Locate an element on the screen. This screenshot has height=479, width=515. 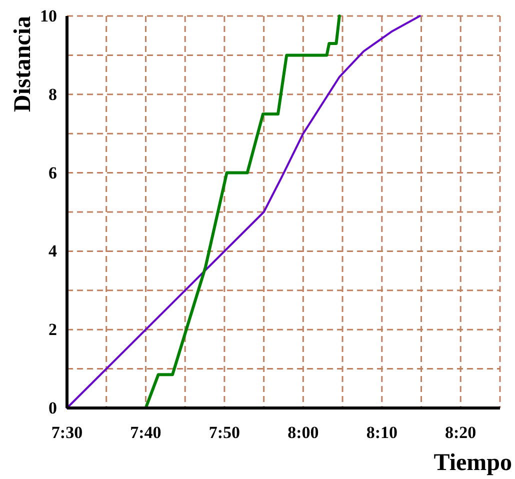
y-tick-label: 4 is located at coordinates (53, 251).